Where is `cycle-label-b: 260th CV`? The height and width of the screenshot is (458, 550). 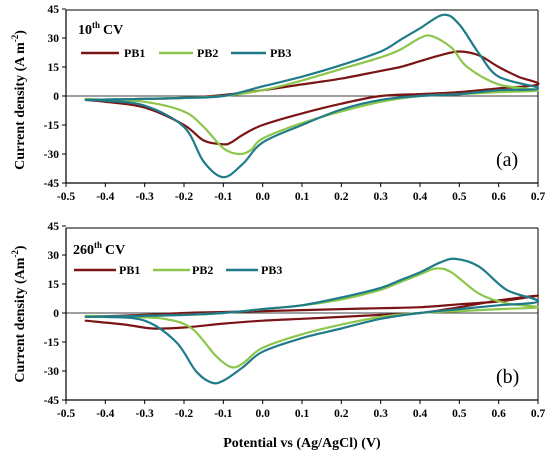
cycle-label-b: 260th CV is located at coordinates (99, 249).